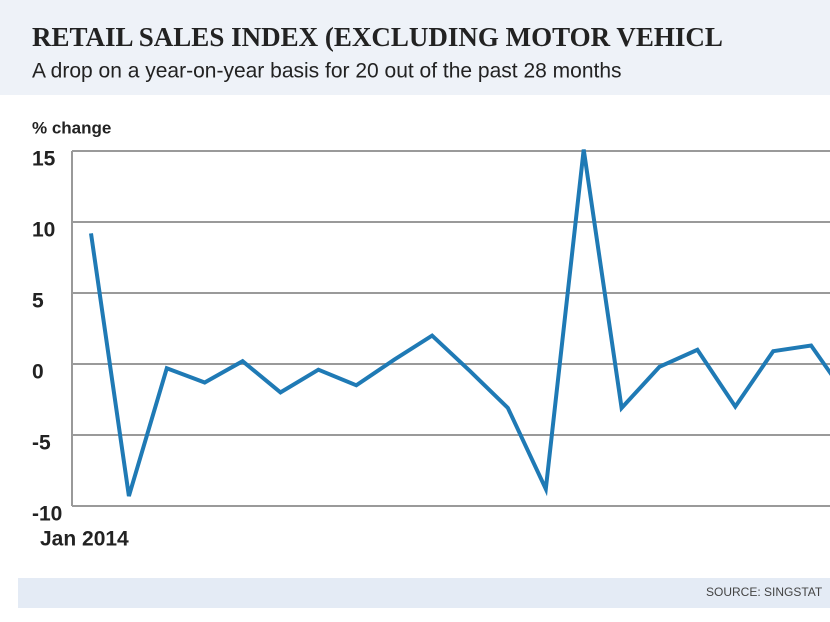 This screenshot has height=622, width=830. Describe the element at coordinates (38, 372) in the screenshot. I see `y-tick-label: 0` at that location.